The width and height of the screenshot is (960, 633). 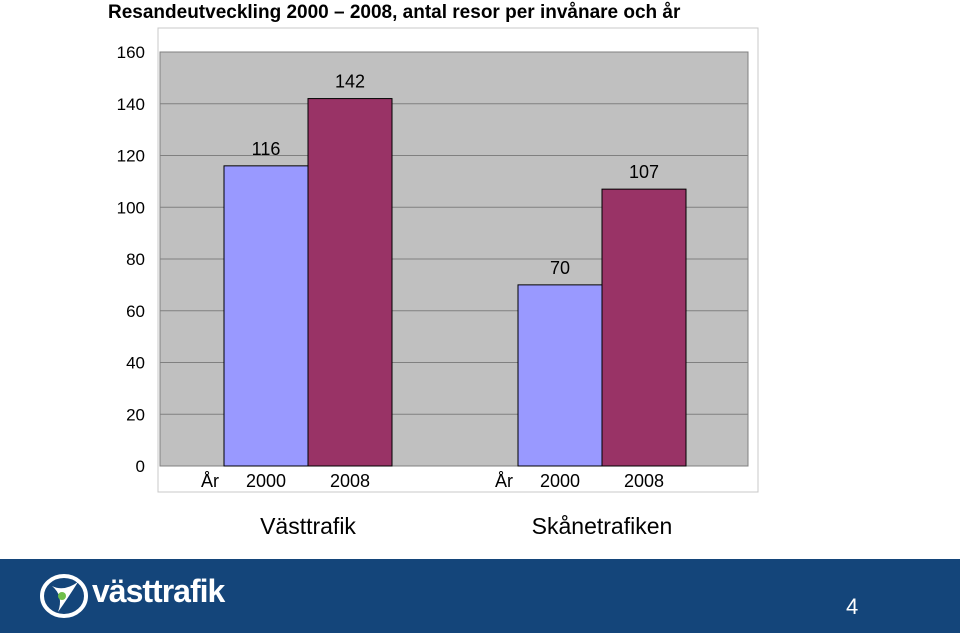 What do you see at coordinates (135, 311) in the screenshot?
I see `y-tick-label: 60` at bounding box center [135, 311].